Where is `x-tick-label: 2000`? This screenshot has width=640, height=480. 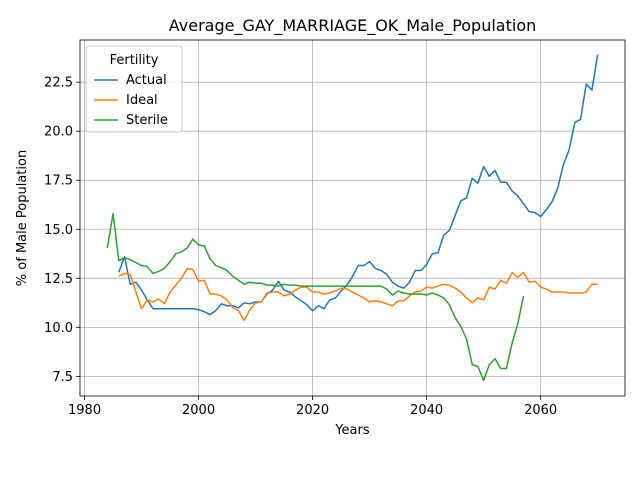
x-tick-label: 2000 is located at coordinates (198, 410).